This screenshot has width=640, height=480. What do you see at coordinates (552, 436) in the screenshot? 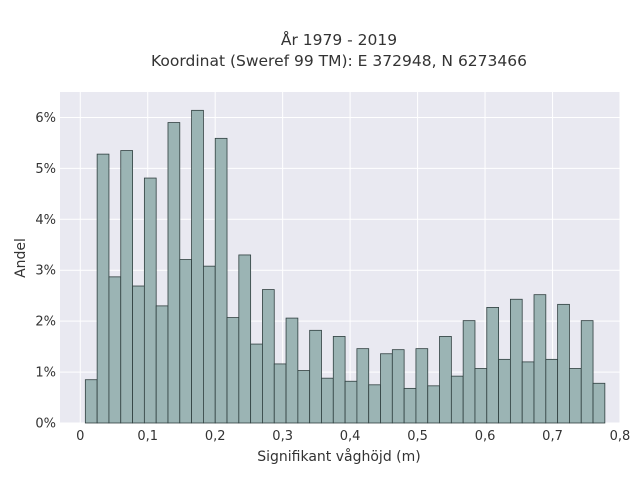
I see `x-tick-label: 0,7` at bounding box center [552, 436].